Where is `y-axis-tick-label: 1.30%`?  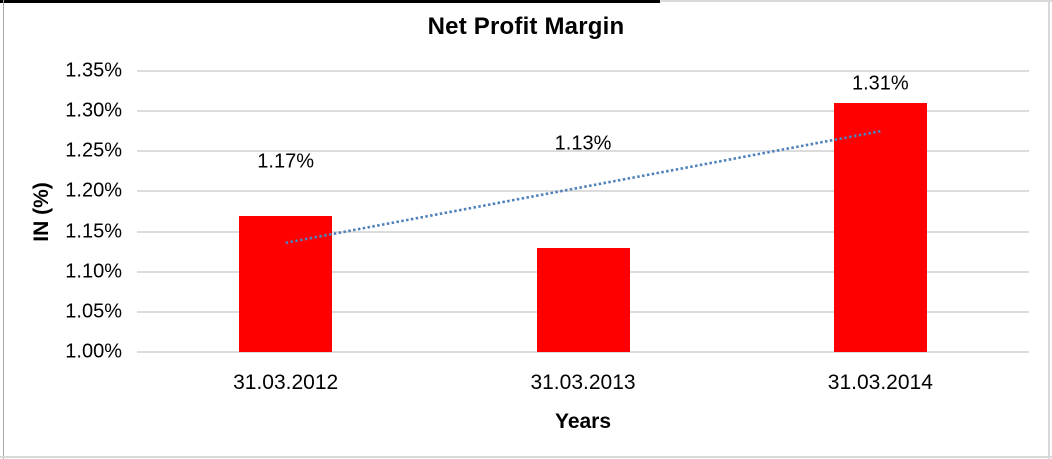
y-axis-tick-label: 1.30% is located at coordinates (93, 110).